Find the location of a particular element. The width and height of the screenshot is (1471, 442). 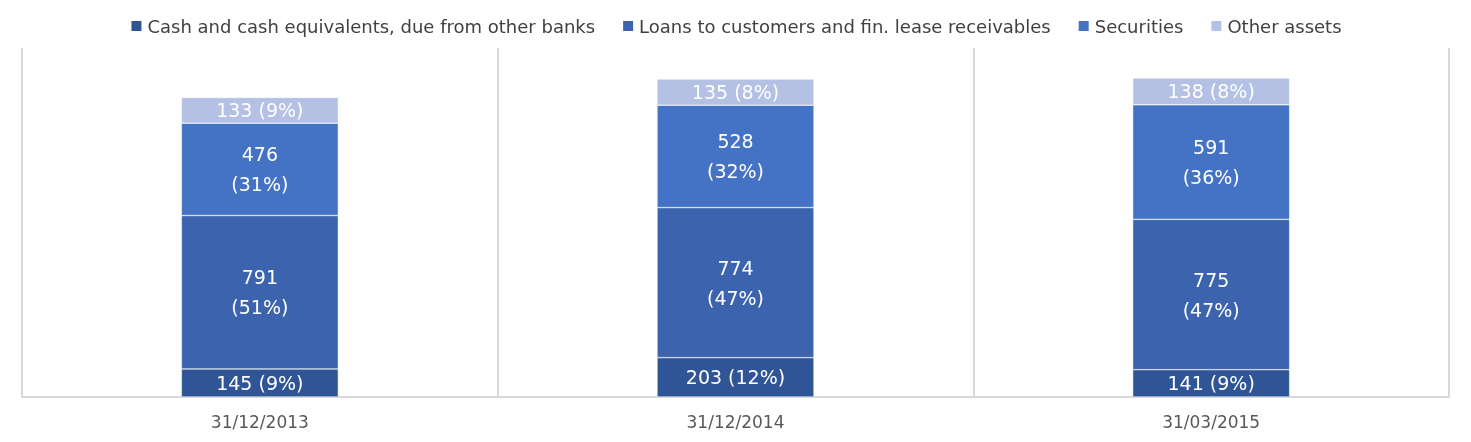

data-label: 203 (12%) is located at coordinates (735, 377).